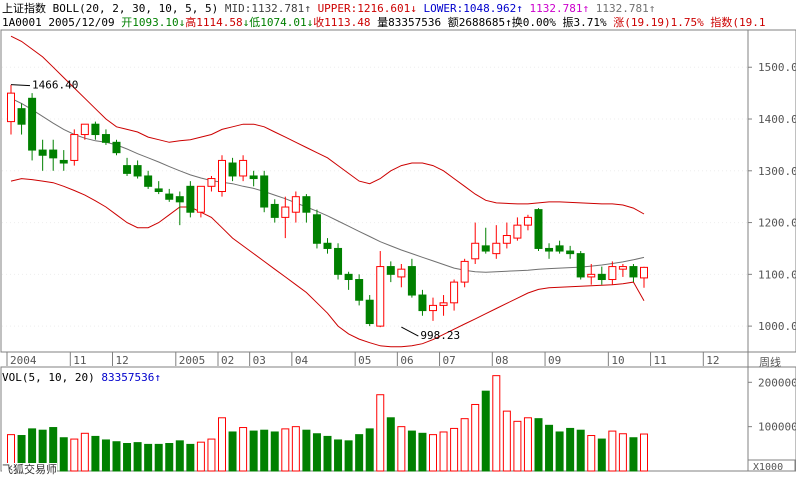  What do you see at coordinates (449, 360) in the screenshot?
I see `x-tick-label: 07` at bounding box center [449, 360].